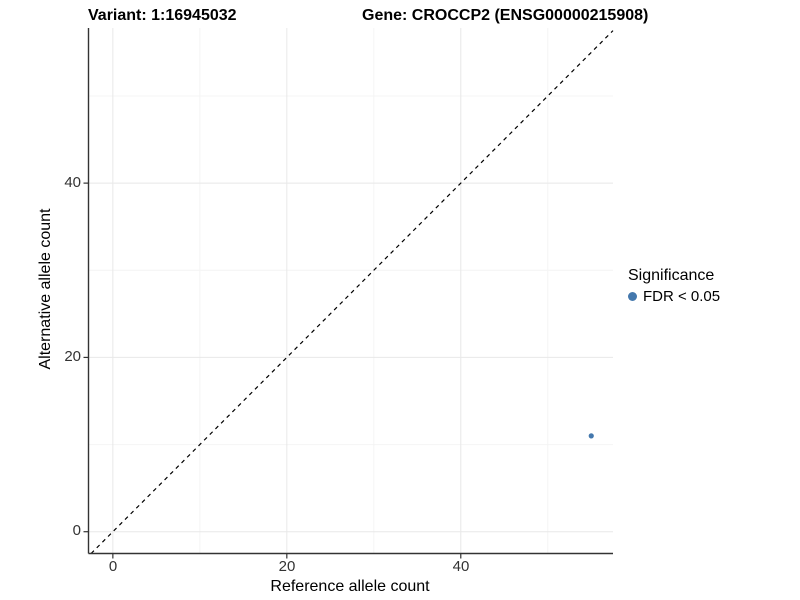  I want to click on y-tick-label: 40, so click(72, 182).